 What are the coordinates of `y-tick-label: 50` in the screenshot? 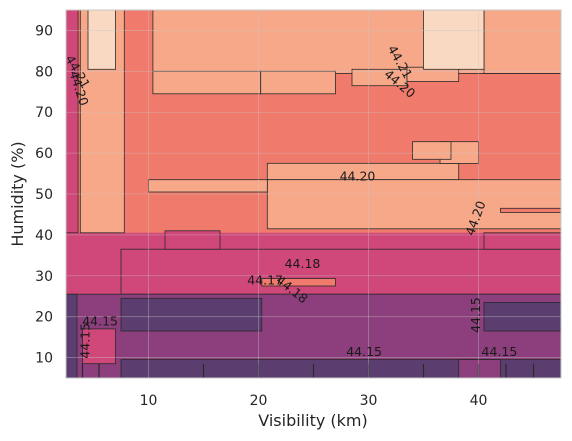 It's located at (44, 195).